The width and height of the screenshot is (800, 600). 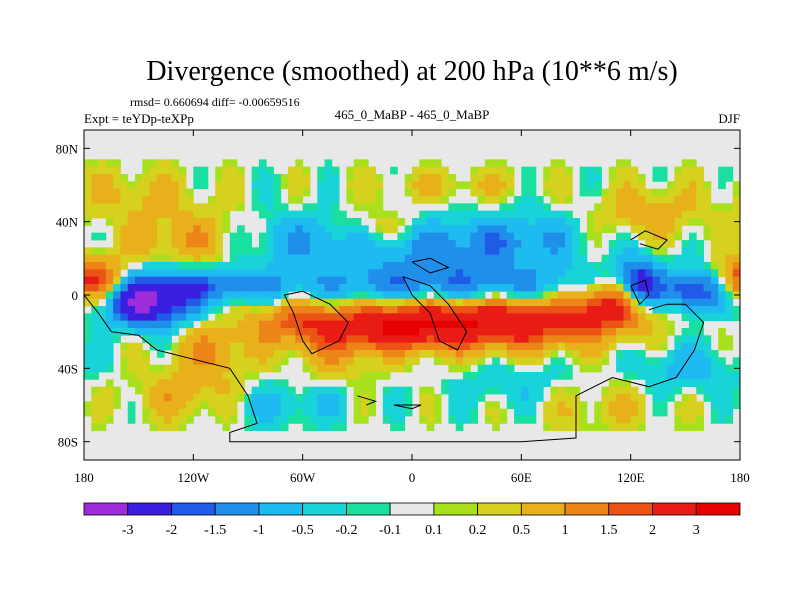 What do you see at coordinates (412, 520) in the screenshot?
I see `colorbar: -3 -2 -1.5 -1 -0.5 -0.2 -0.1 0.1 0.2 0.5 1 1.5 2 3` at bounding box center [412, 520].